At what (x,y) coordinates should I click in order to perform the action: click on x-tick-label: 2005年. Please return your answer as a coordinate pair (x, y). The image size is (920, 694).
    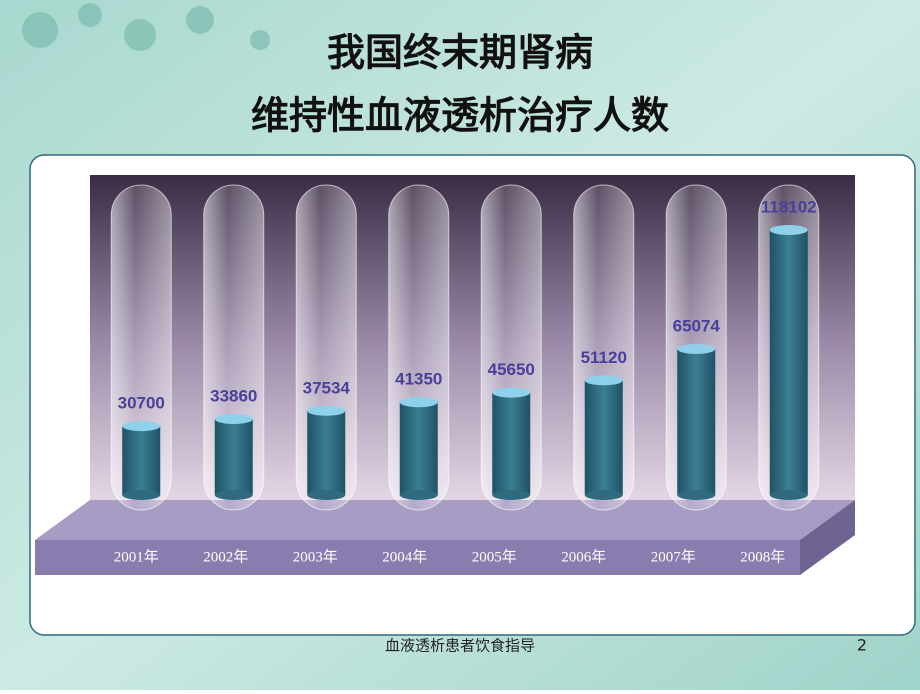
    Looking at the image, I should click on (494, 556).